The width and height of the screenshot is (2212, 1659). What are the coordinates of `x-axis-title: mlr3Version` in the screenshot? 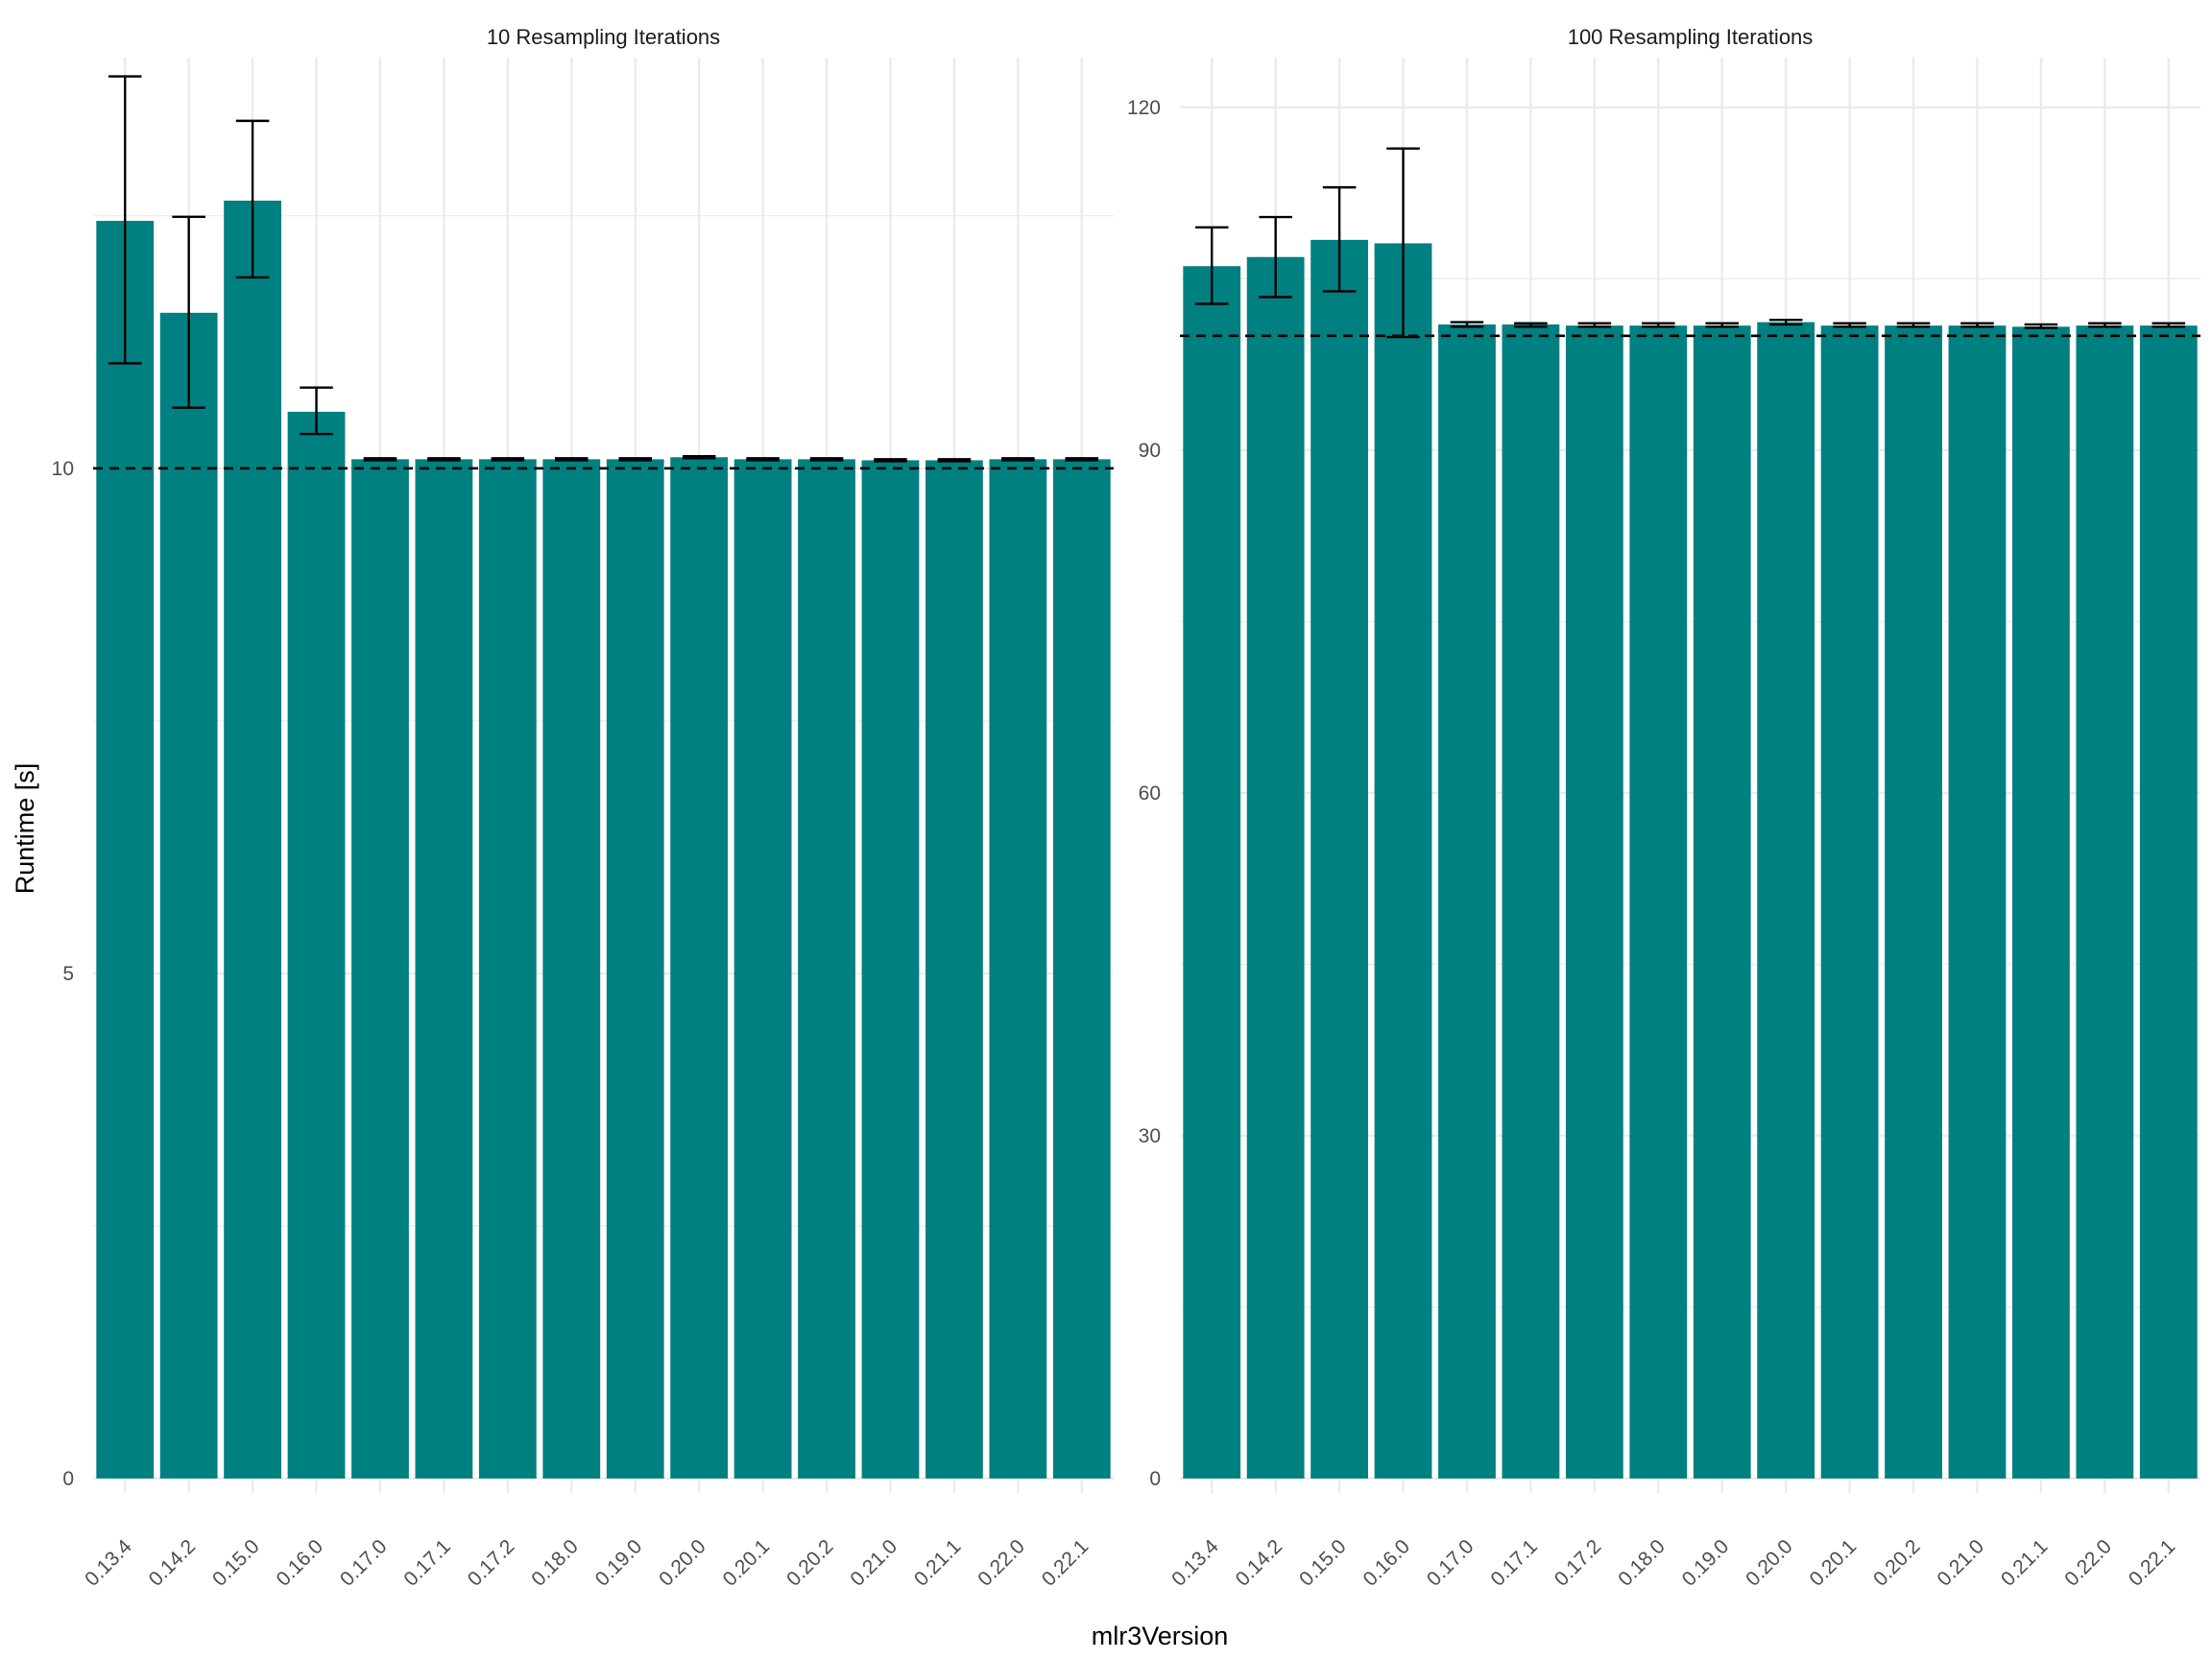 It's located at (1160, 1636).